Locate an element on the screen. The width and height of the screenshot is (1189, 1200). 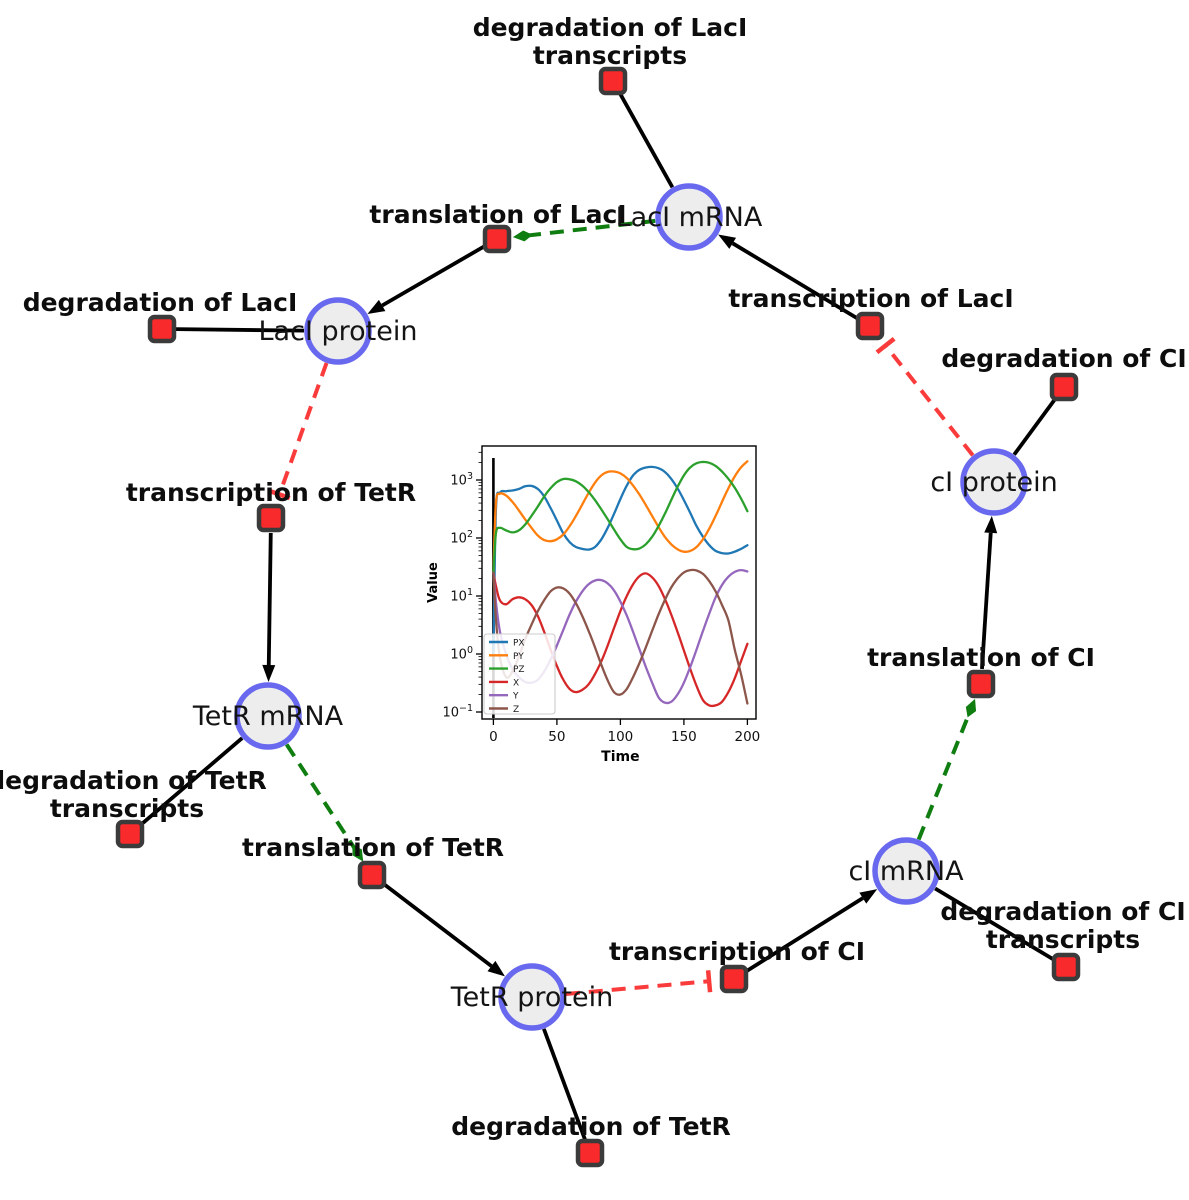
species-node-TetR_protein is located at coordinates (532, 997).